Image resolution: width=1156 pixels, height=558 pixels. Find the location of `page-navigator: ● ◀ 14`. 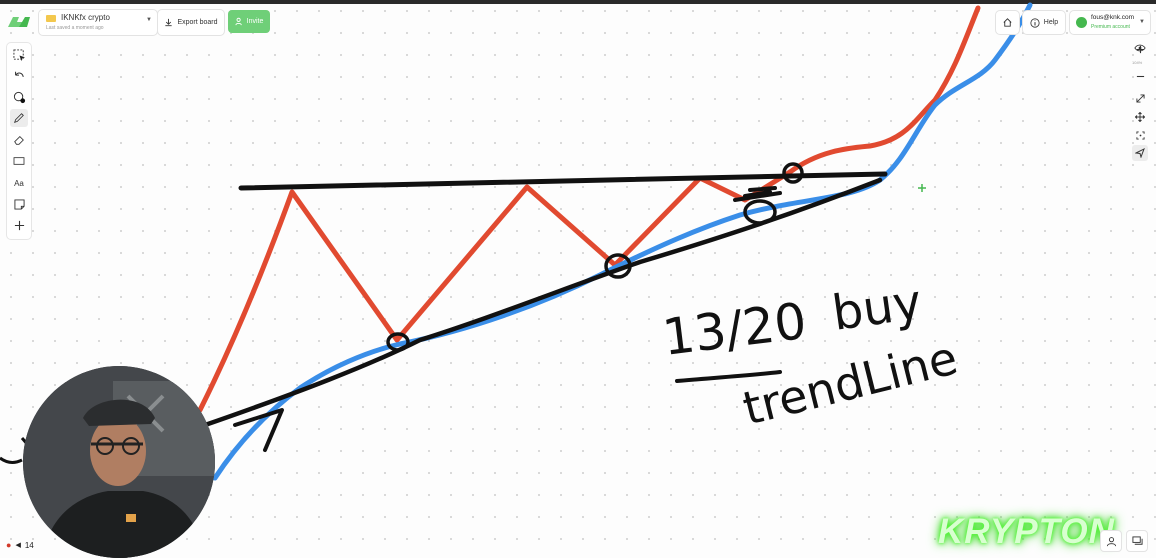

page-navigator: ● ◀ 14 is located at coordinates (17, 545).